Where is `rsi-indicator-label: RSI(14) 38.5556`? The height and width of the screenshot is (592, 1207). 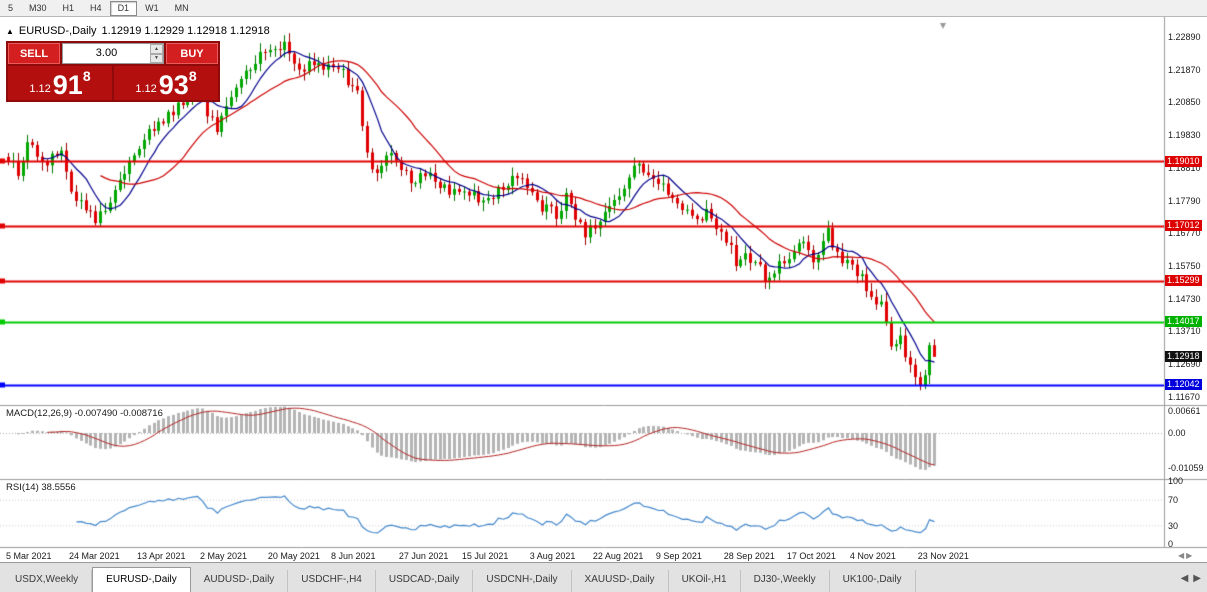 rsi-indicator-label: RSI(14) 38.5556 is located at coordinates (41, 487).